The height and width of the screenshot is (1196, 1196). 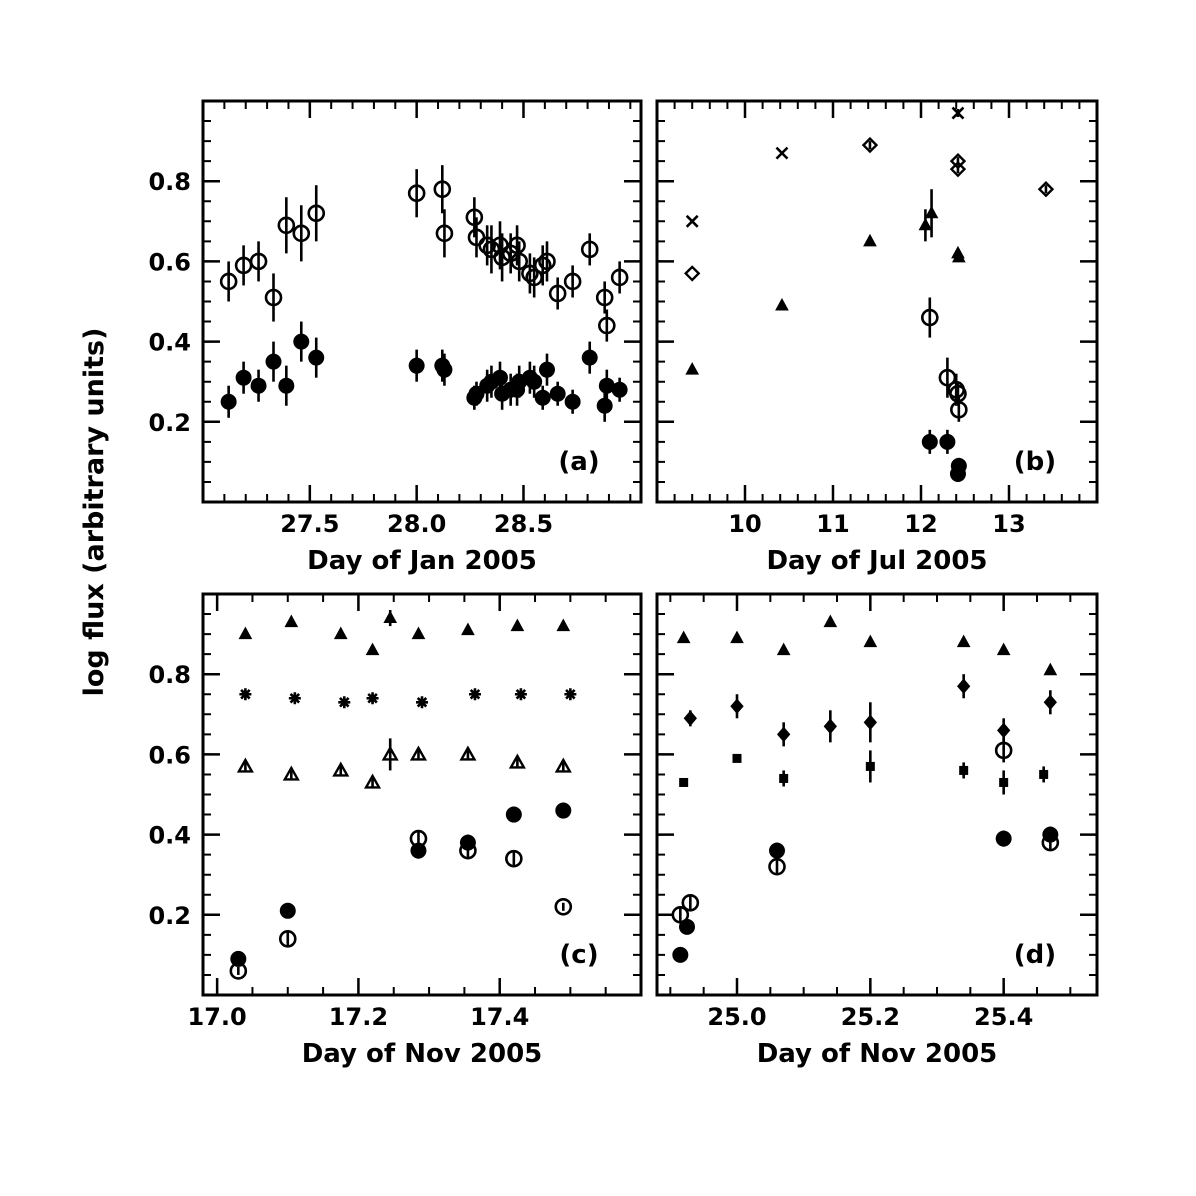 I want to click on series-filled-square, so click(x=864, y=772).